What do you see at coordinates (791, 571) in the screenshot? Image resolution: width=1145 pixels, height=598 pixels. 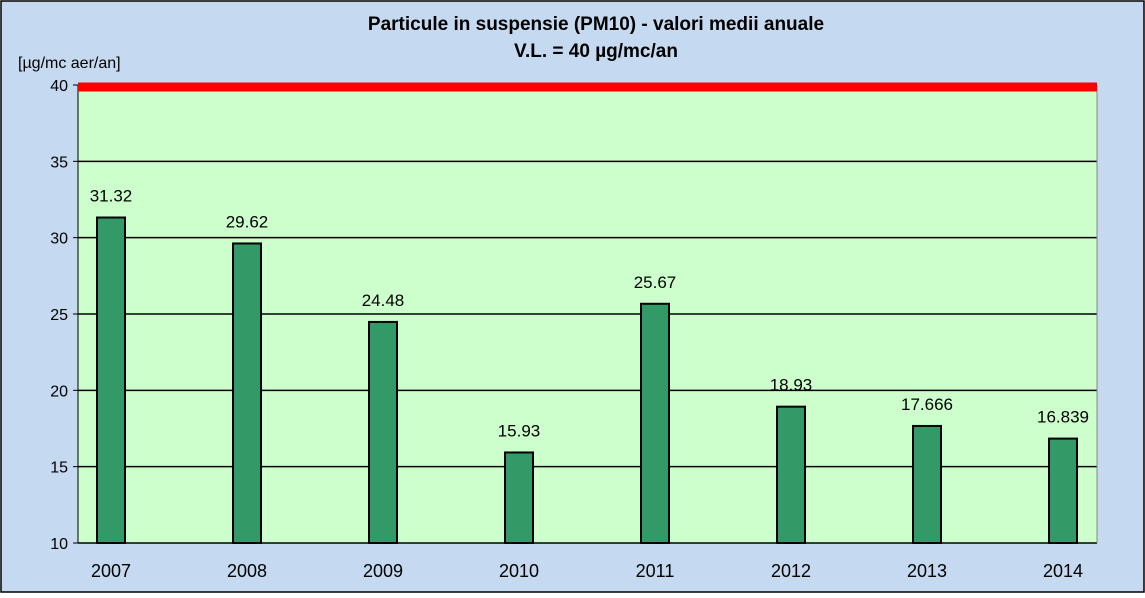 I see `x-tick-label: 2012` at bounding box center [791, 571].